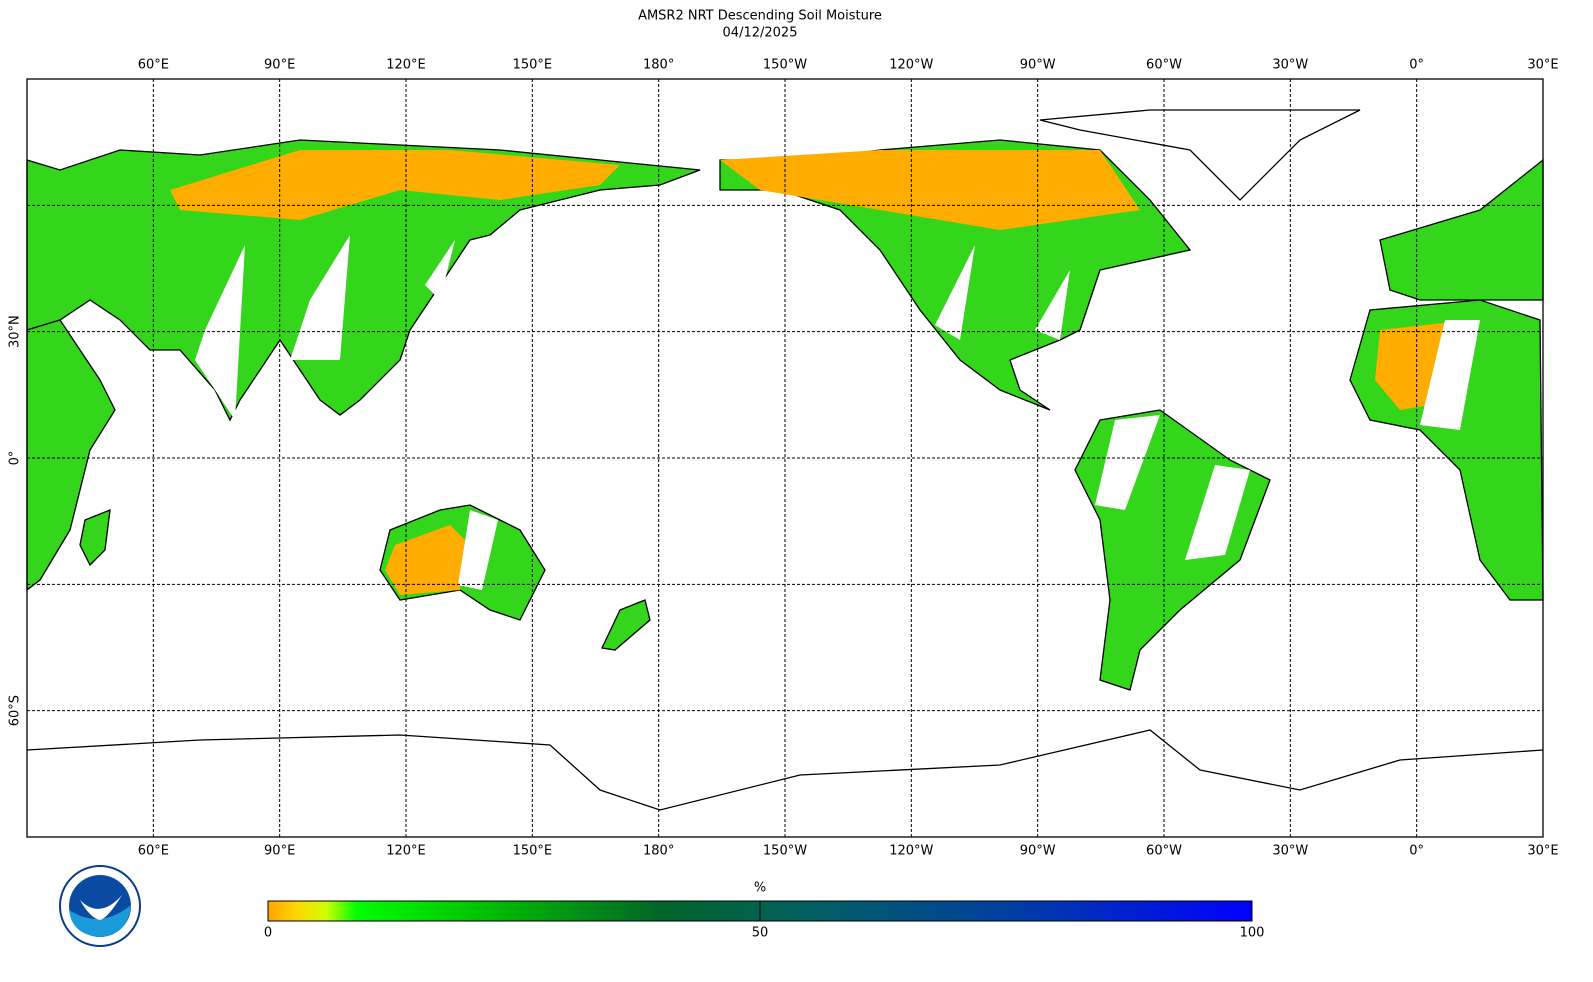 This screenshot has width=1593, height=982. What do you see at coordinates (1038, 65) in the screenshot?
I see `x-tick-label-top: 90°W` at bounding box center [1038, 65].